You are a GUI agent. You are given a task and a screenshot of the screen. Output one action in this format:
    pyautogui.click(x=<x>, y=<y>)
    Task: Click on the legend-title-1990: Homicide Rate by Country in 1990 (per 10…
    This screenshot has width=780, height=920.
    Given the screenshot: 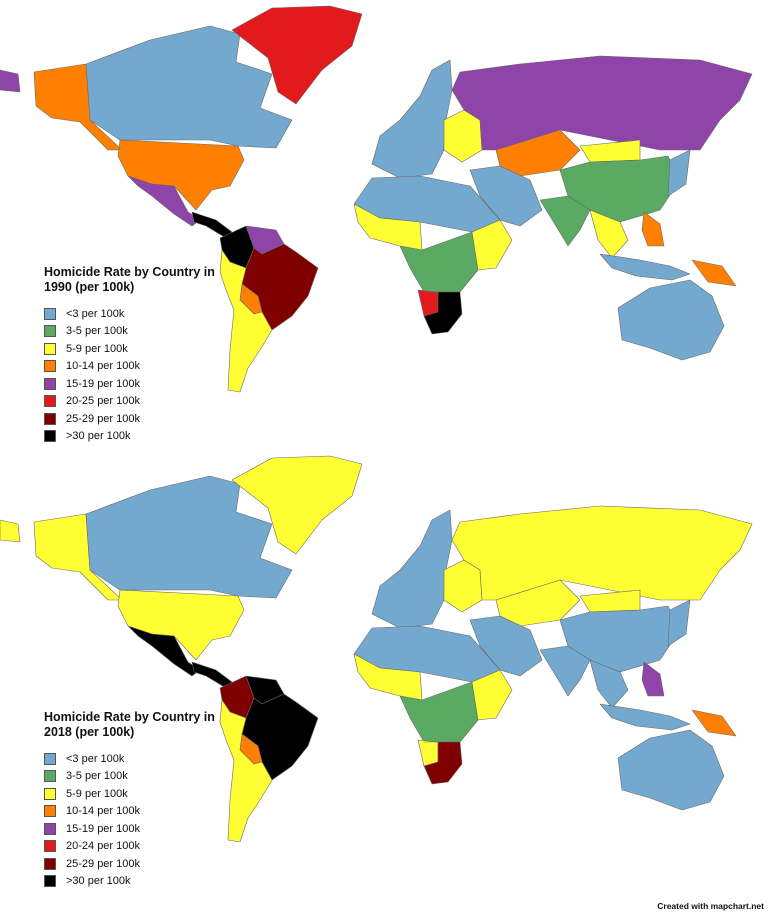 What is the action you would take?
    pyautogui.click(x=129, y=279)
    